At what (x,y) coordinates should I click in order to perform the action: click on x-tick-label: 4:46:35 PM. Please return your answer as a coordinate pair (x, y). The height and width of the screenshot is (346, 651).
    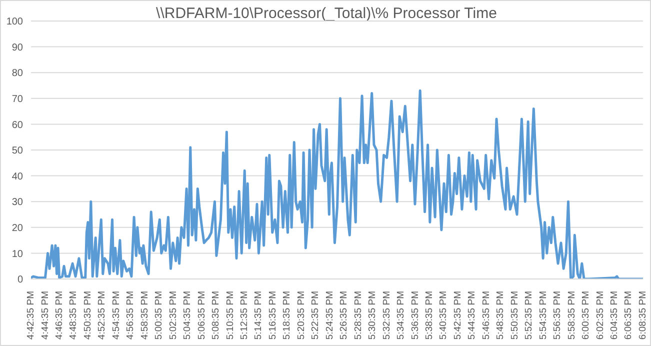
    Looking at the image, I should click on (59, 315).